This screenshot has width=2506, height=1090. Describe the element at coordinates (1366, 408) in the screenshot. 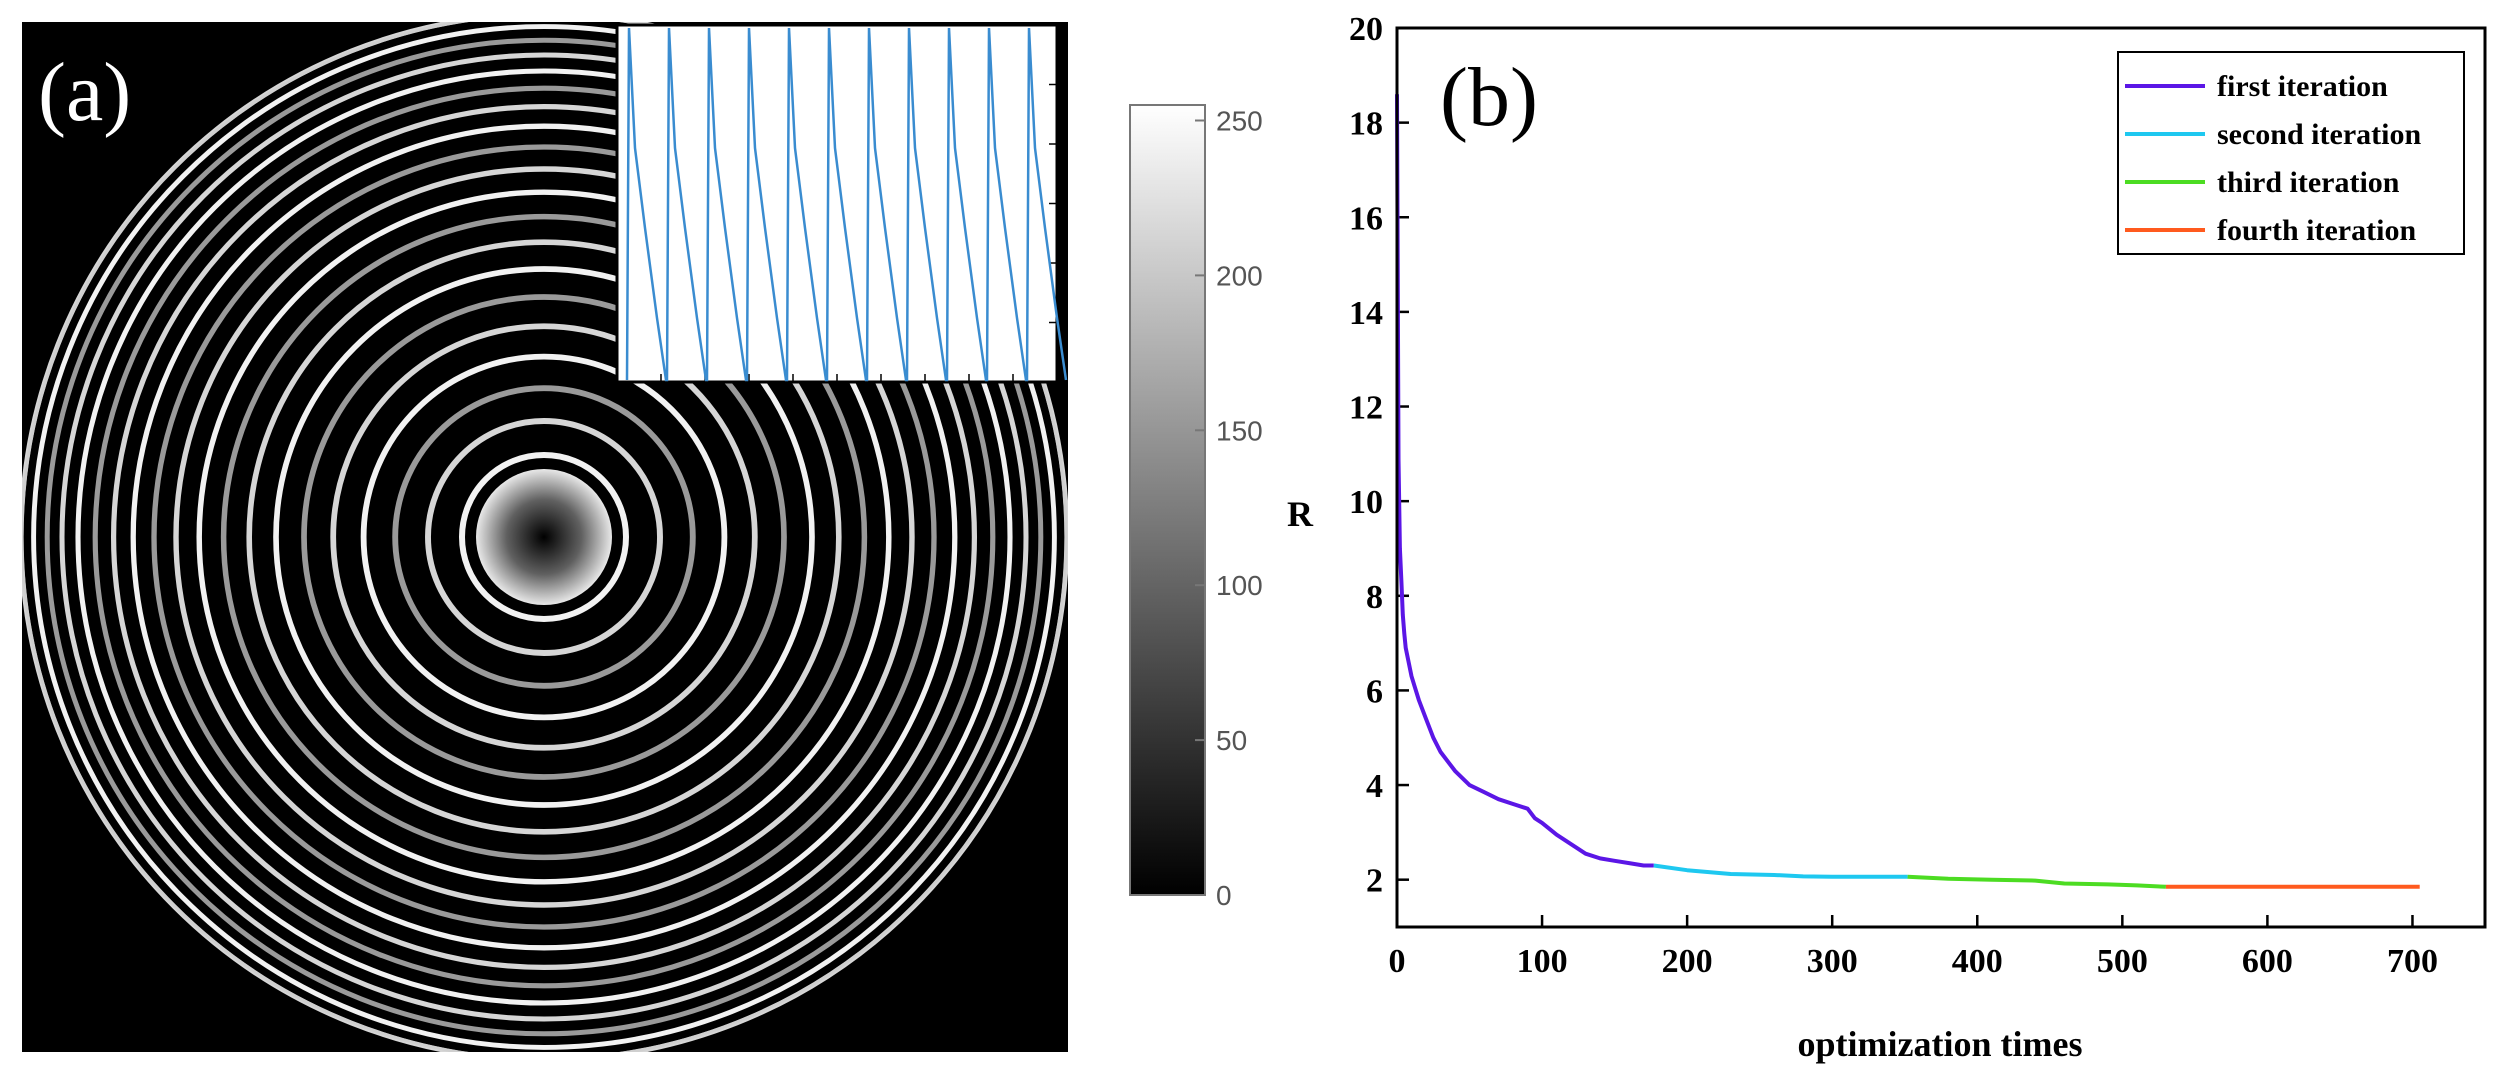

I see `y-tick-label: 12` at that location.